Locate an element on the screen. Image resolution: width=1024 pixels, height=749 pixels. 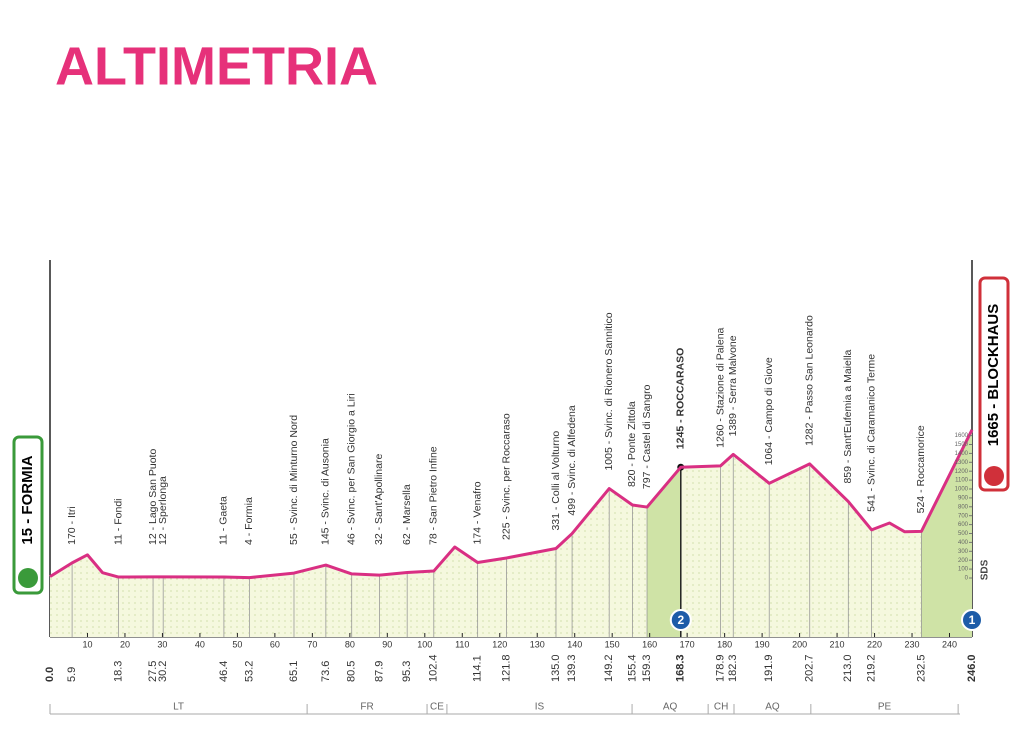
km-label: 178.9 is located at coordinates (720, 668).